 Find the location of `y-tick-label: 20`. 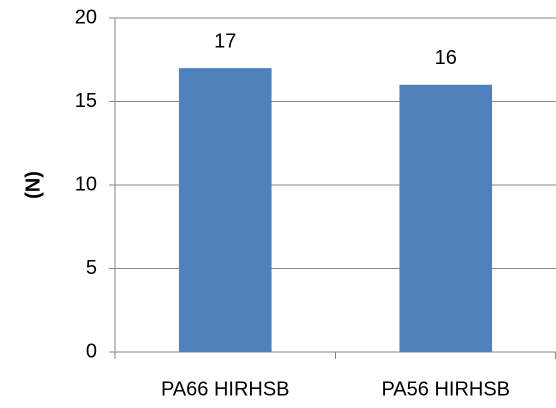

y-tick-label: 20 is located at coordinates (86, 17).